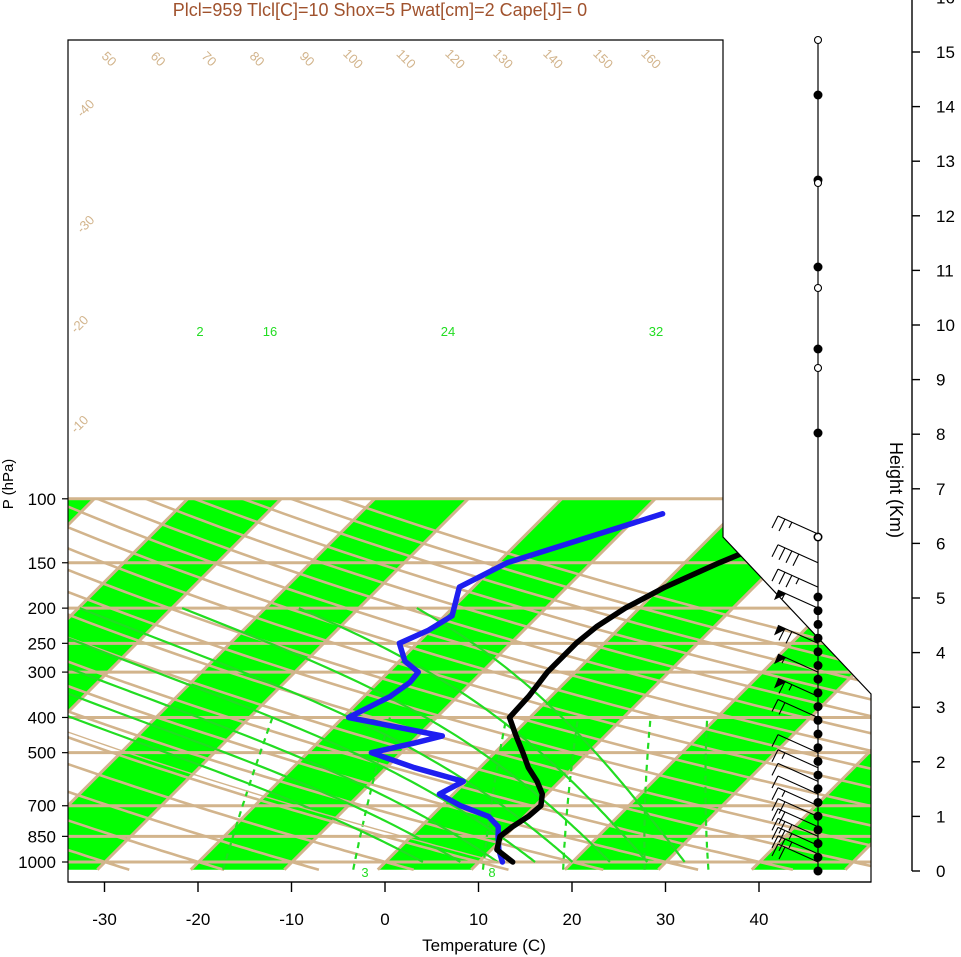  I want to click on pressure-tick-label: 850, so click(42, 836).